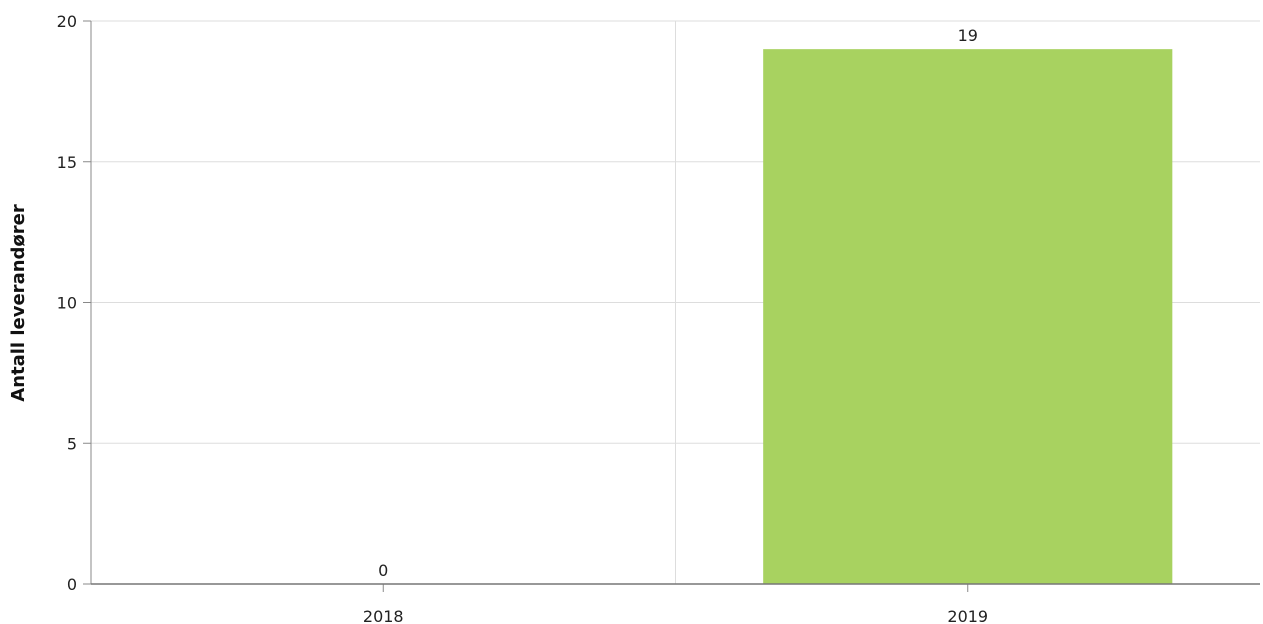 The height and width of the screenshot is (624, 1263). What do you see at coordinates (67, 162) in the screenshot?
I see `y-tick-label: 15` at bounding box center [67, 162].